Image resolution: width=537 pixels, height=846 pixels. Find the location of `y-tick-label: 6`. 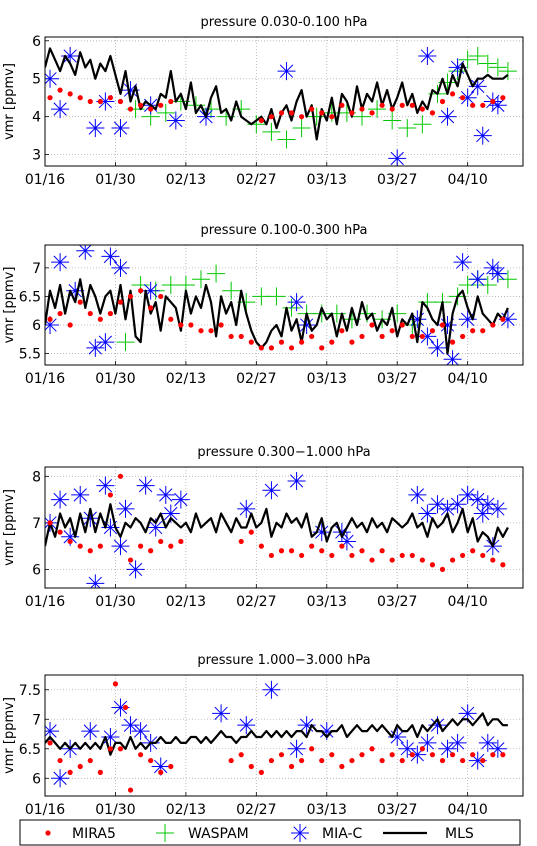

y-tick-label: 6 is located at coordinates (36, 326).